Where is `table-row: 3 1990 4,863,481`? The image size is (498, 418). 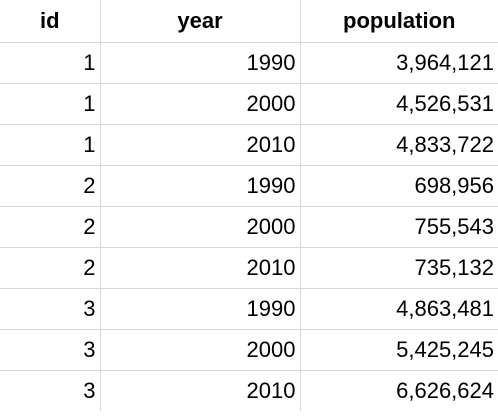
table-row: 3 1990 4,863,481 is located at coordinates (249, 309).